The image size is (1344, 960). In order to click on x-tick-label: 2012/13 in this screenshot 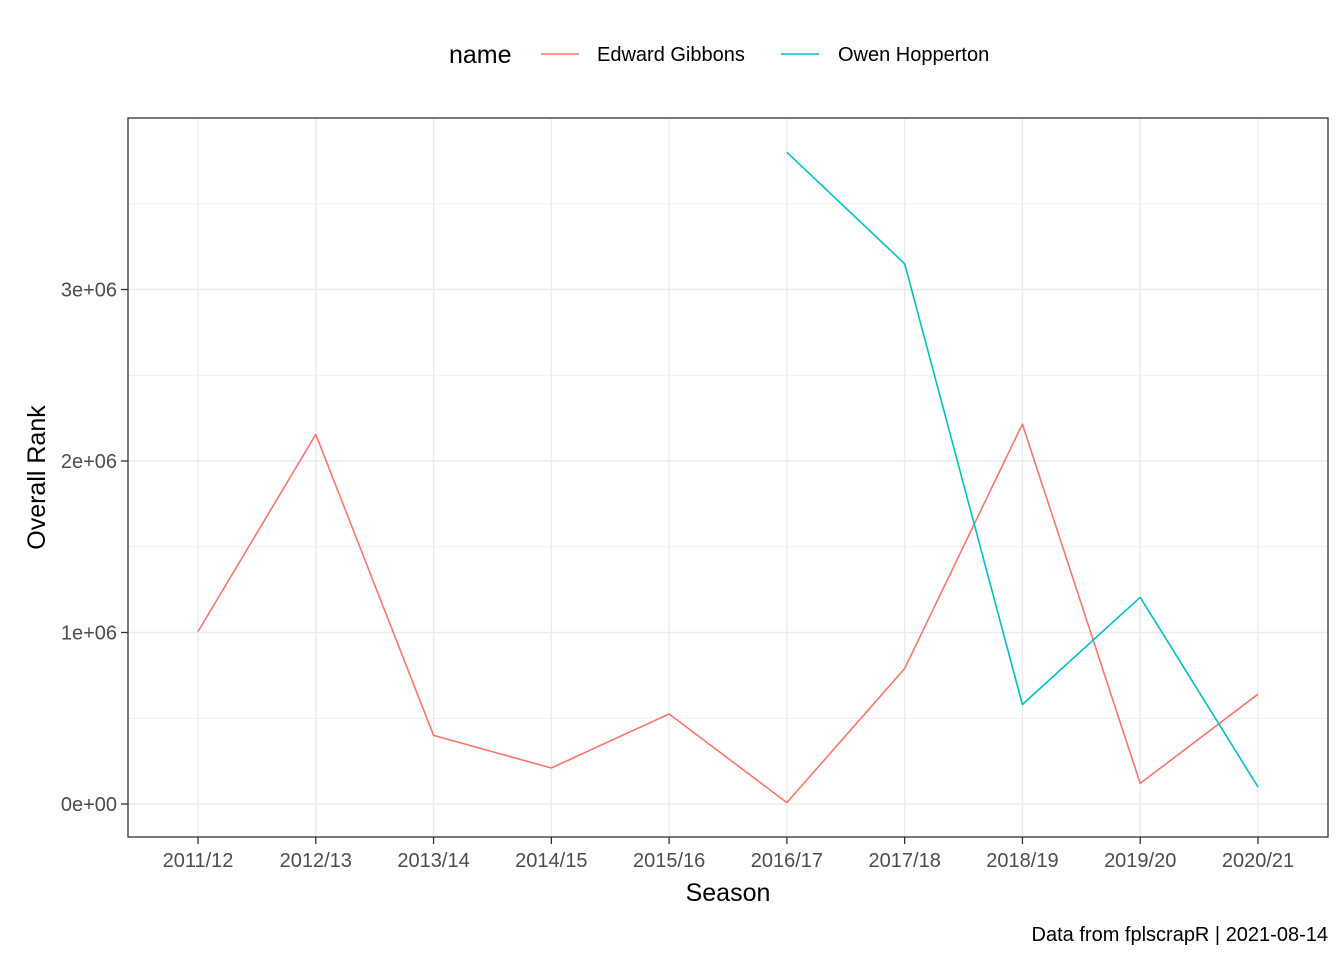, I will do `click(316, 861)`.